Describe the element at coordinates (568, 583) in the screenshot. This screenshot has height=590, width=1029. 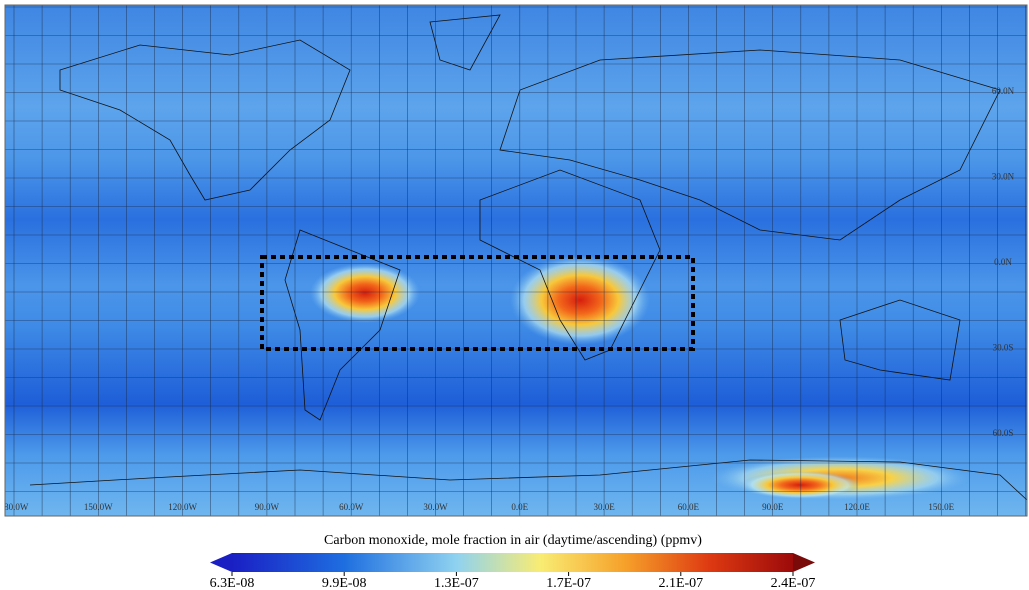
I see `colorbar-tick-label: 1.7E-07` at that location.